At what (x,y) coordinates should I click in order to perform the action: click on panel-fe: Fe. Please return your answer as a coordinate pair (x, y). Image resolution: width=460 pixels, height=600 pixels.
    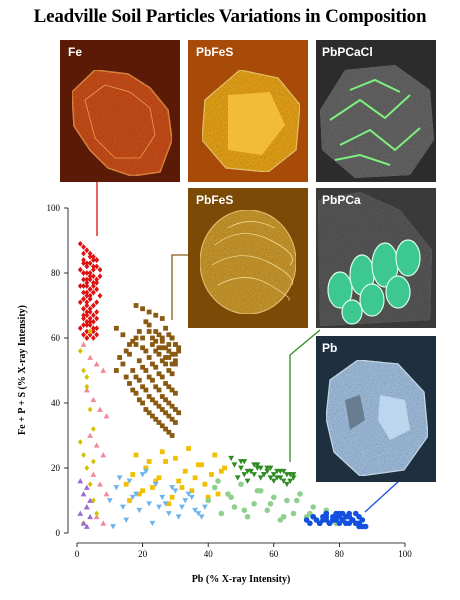
    Looking at the image, I should click on (120, 111).